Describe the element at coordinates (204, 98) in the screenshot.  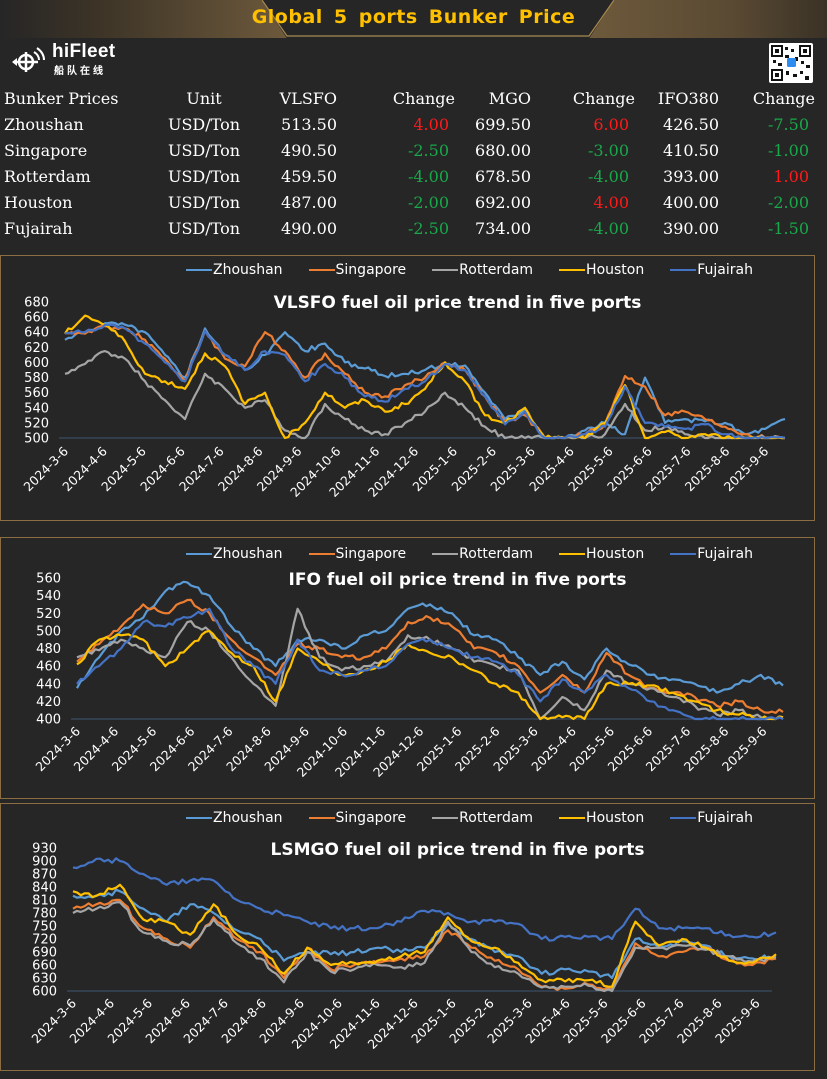
I see `col-header-unit: Unit` at that location.